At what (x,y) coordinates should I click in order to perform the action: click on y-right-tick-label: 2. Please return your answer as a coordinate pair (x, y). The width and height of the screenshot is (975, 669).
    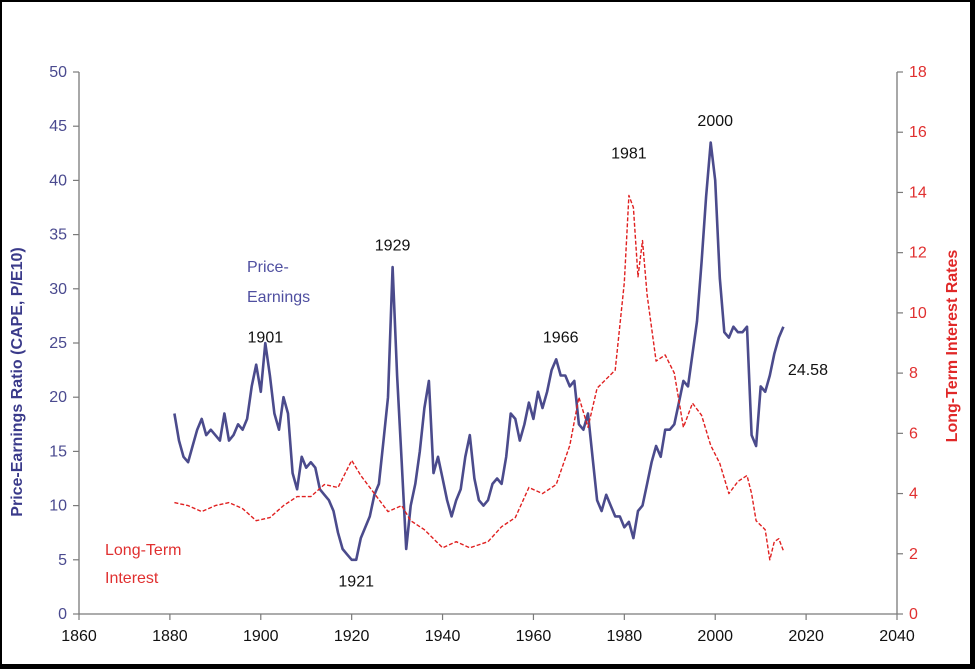
    Looking at the image, I should click on (913, 554).